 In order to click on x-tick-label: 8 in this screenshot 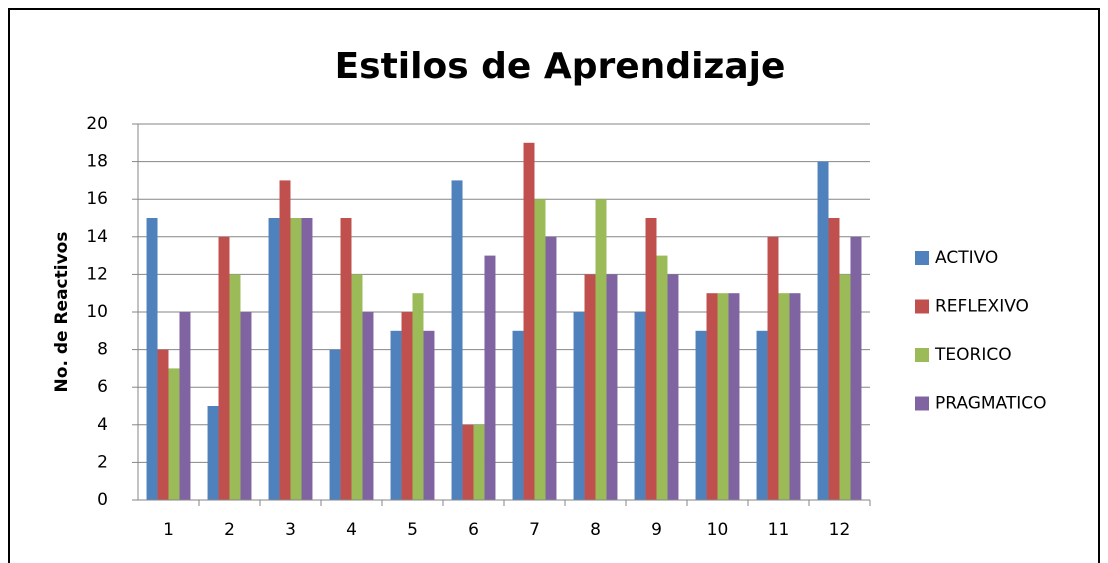, I will do `click(595, 530)`.